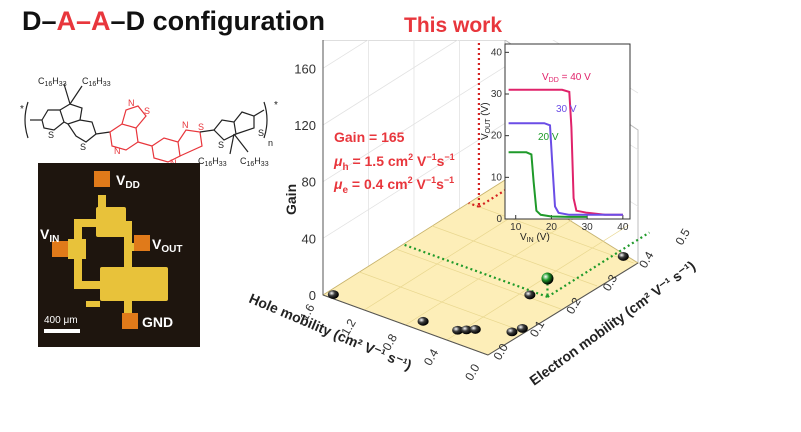 The width and height of the screenshot is (801, 432). I want to click on driver-transistor, so click(134, 284).